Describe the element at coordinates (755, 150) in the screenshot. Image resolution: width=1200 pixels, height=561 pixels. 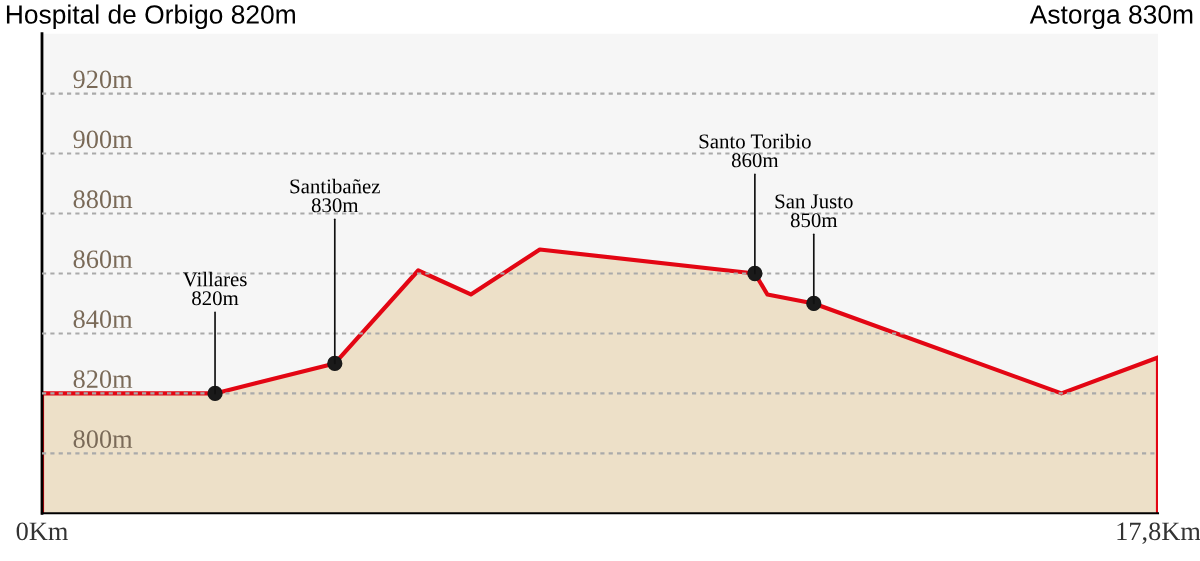
I see `annotation: Santo Toribio 860m` at that location.